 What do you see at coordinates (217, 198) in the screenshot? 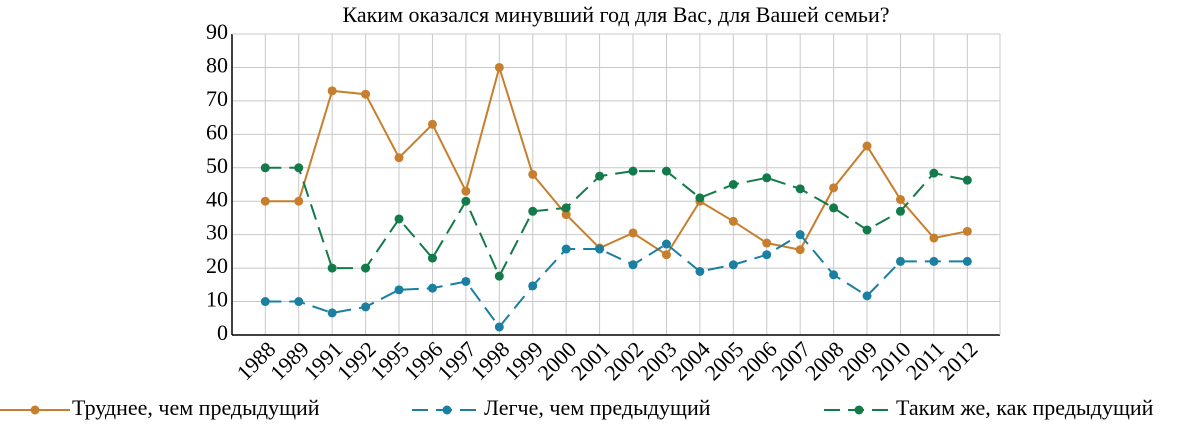
I see `y-tick-label: 40` at bounding box center [217, 198].